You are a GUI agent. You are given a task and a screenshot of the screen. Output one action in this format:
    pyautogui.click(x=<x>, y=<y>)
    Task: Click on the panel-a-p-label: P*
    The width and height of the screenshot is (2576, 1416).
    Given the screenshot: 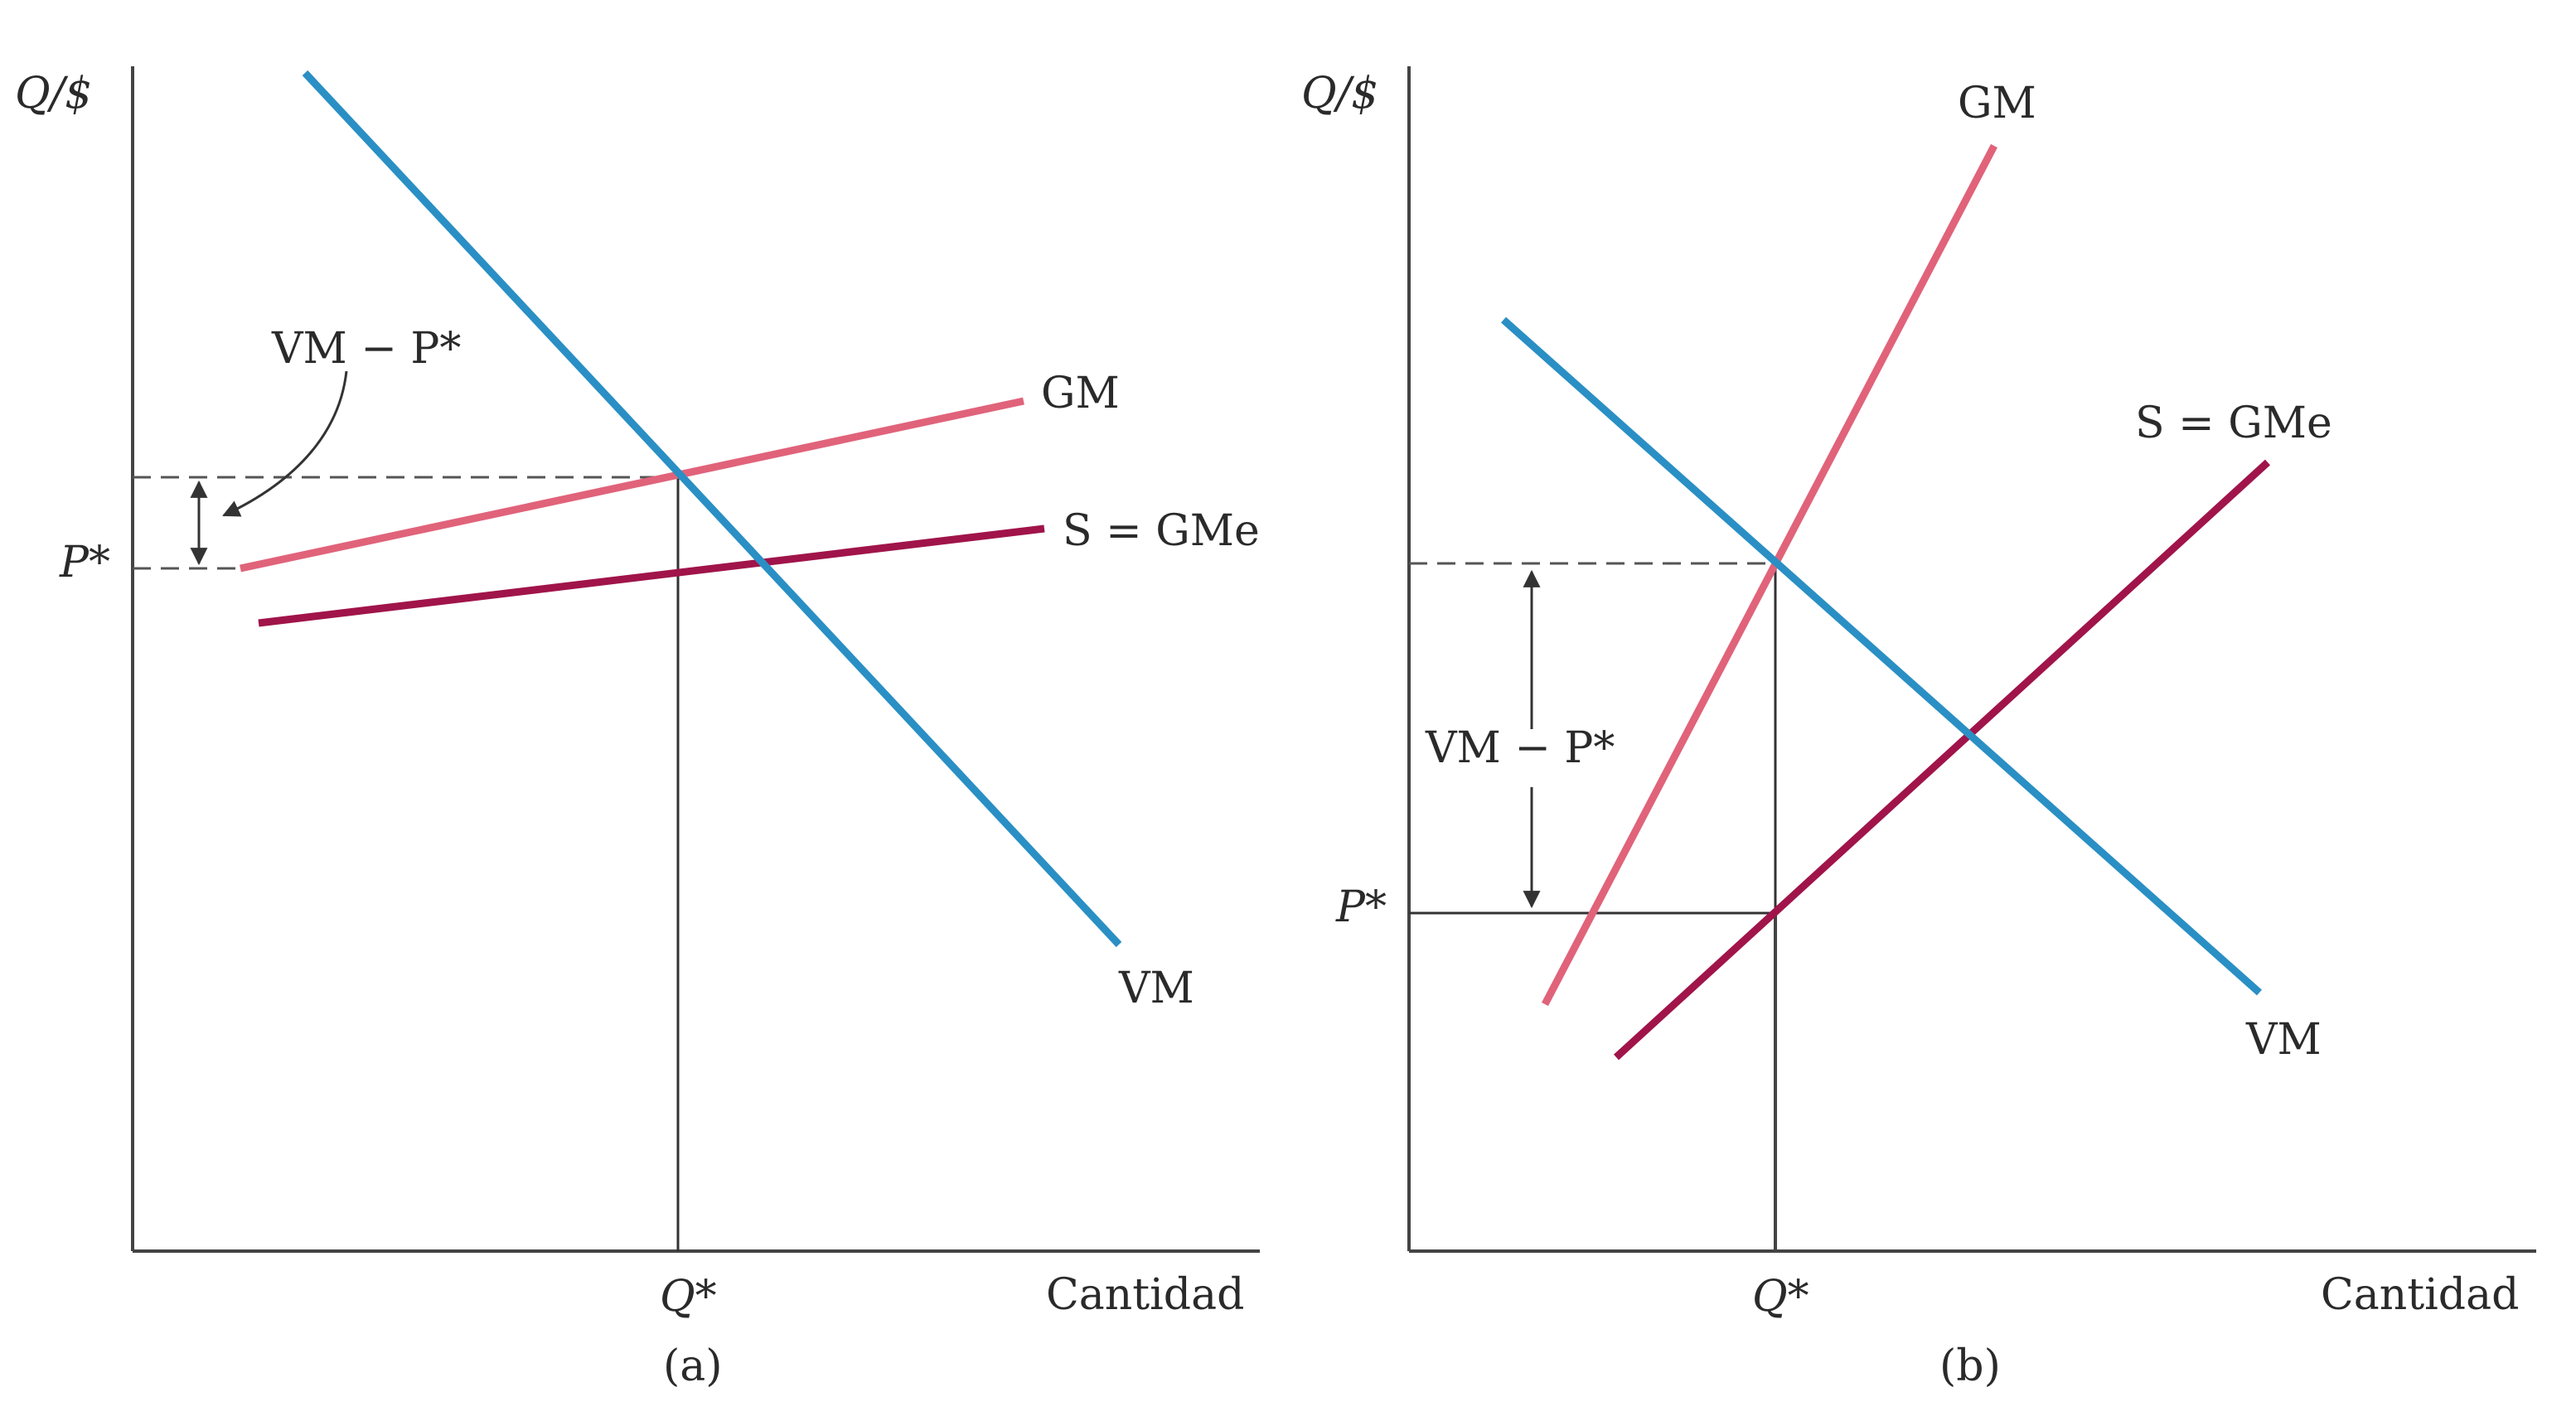 What is the action you would take?
    pyautogui.click(x=84, y=562)
    